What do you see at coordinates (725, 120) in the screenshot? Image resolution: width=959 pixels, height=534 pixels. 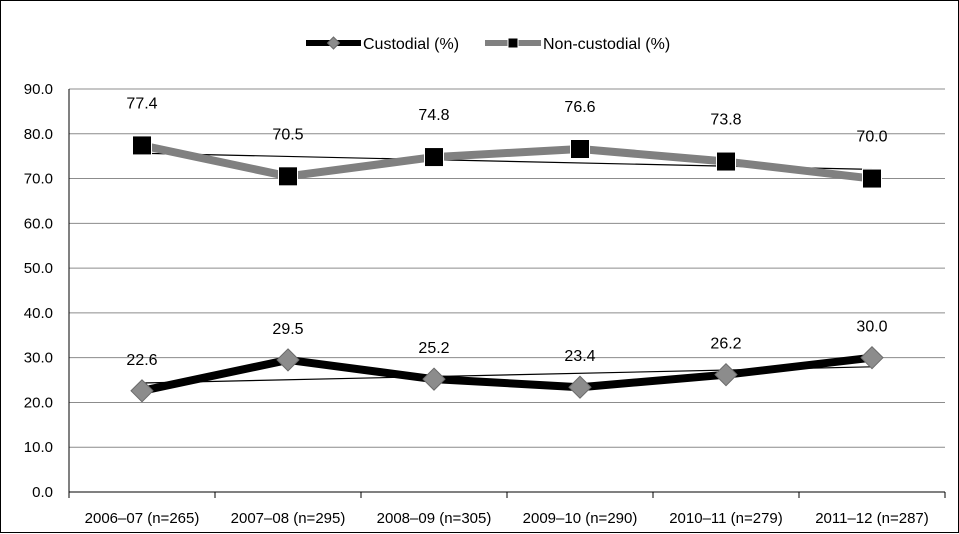 I see `data-label: 73.8` at bounding box center [725, 120].